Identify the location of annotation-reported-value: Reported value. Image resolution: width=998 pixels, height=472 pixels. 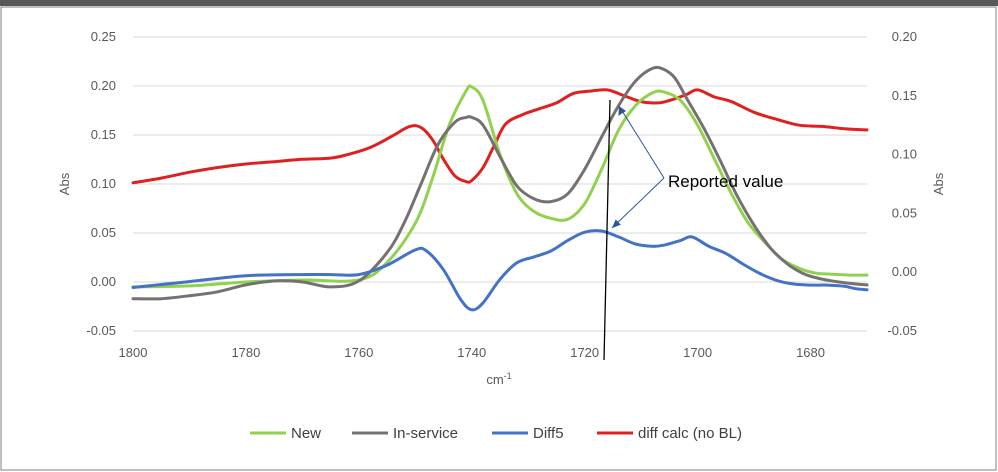
(725, 181).